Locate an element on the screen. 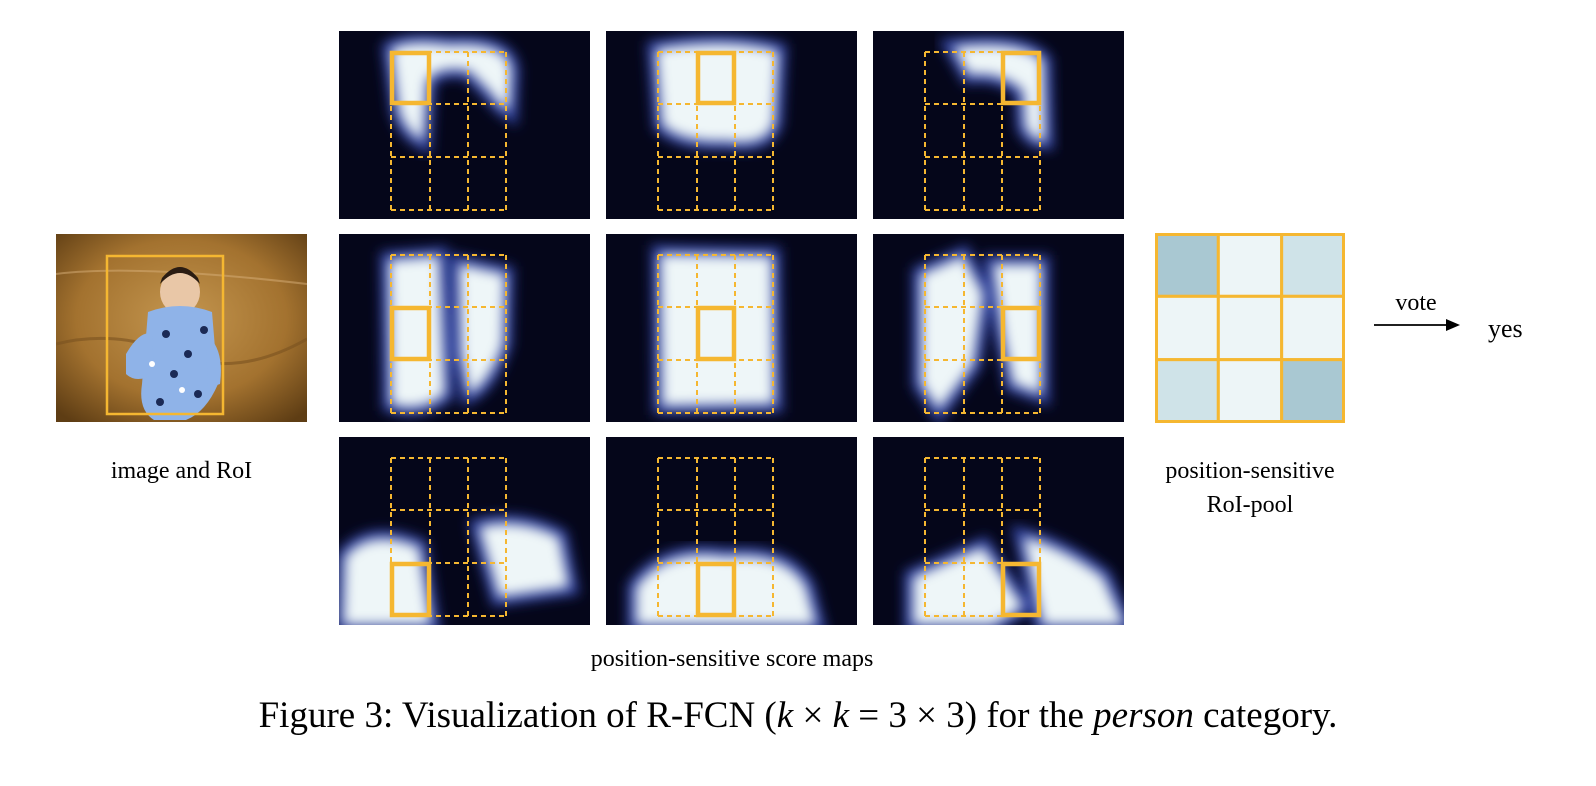 The image size is (1596, 786). pool-caption: position-sensitive RoI-pool is located at coordinates (1250, 488).